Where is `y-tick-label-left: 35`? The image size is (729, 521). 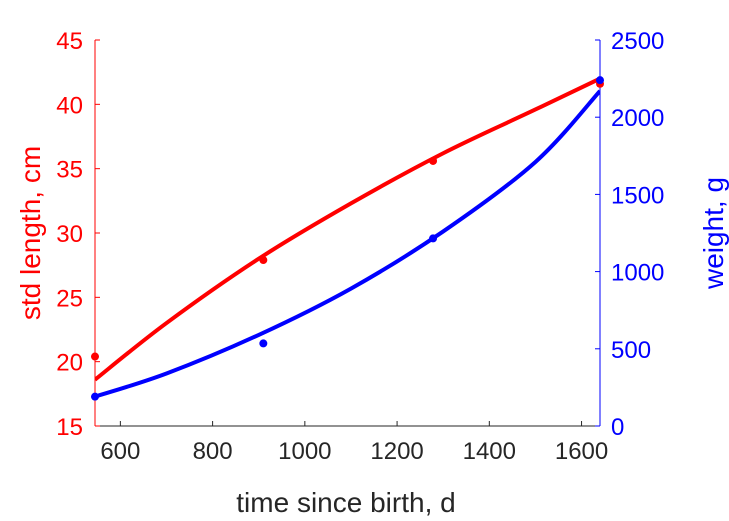
y-tick-label-left: 35 is located at coordinates (69, 170).